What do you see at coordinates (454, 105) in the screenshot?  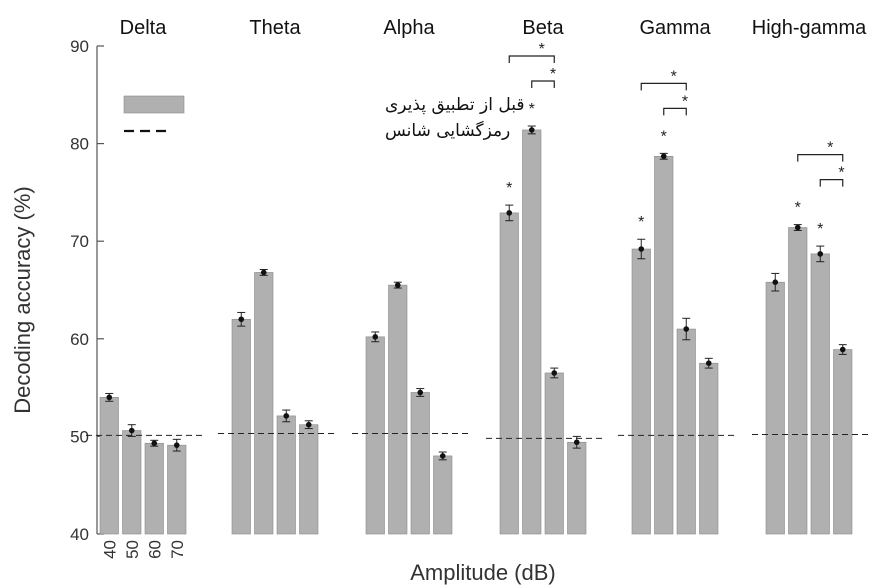 I see `legend-bar-label: قبل از تطبیق پذیری` at bounding box center [454, 105].